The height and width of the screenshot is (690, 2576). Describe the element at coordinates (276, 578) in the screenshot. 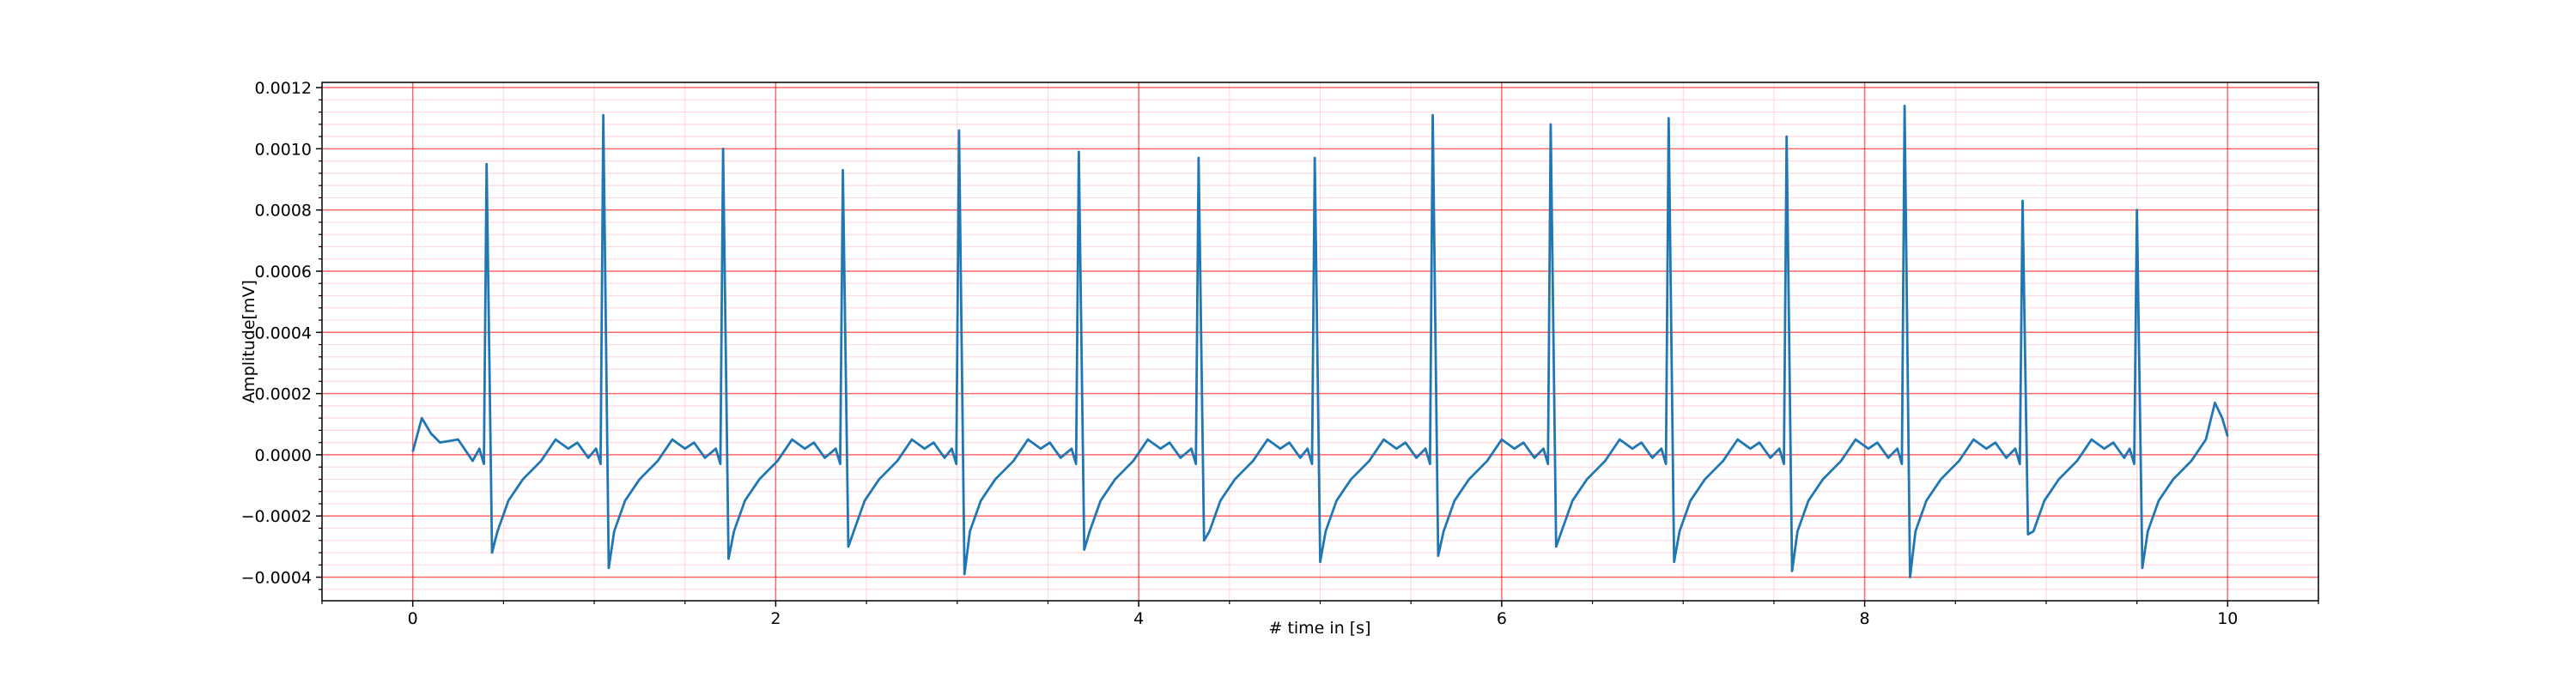

I see `y-tick-label: −0.0004` at that location.